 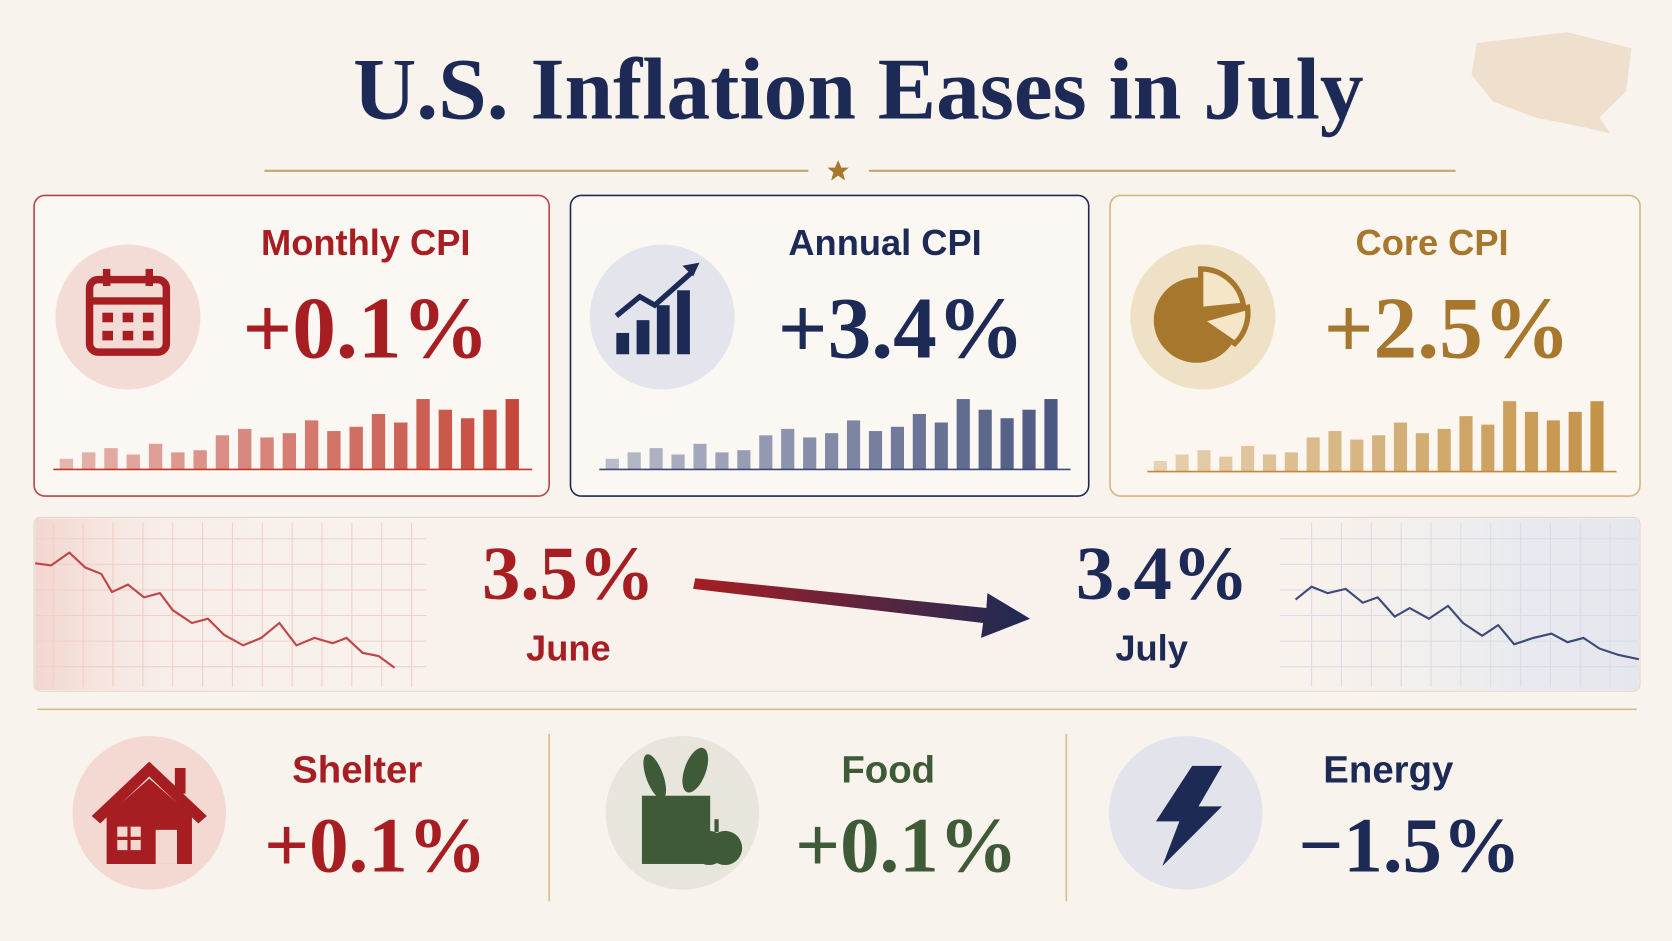 What do you see at coordinates (657, 308) in the screenshot?
I see `growth-icon` at bounding box center [657, 308].